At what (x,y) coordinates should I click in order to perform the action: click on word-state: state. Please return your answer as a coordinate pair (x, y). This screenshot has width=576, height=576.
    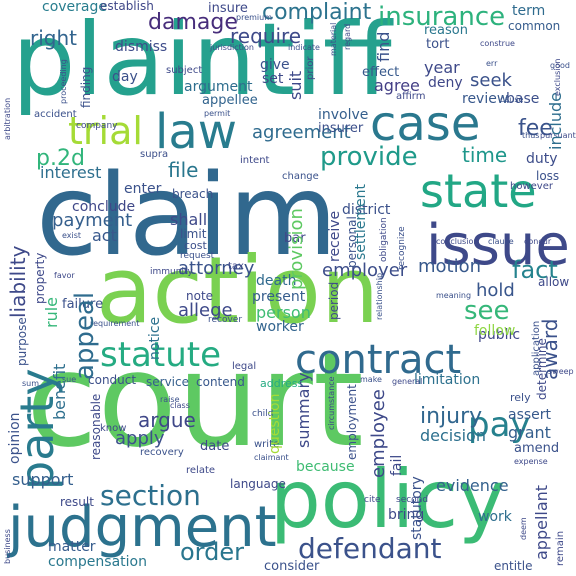
    Looking at the image, I should click on (478, 191).